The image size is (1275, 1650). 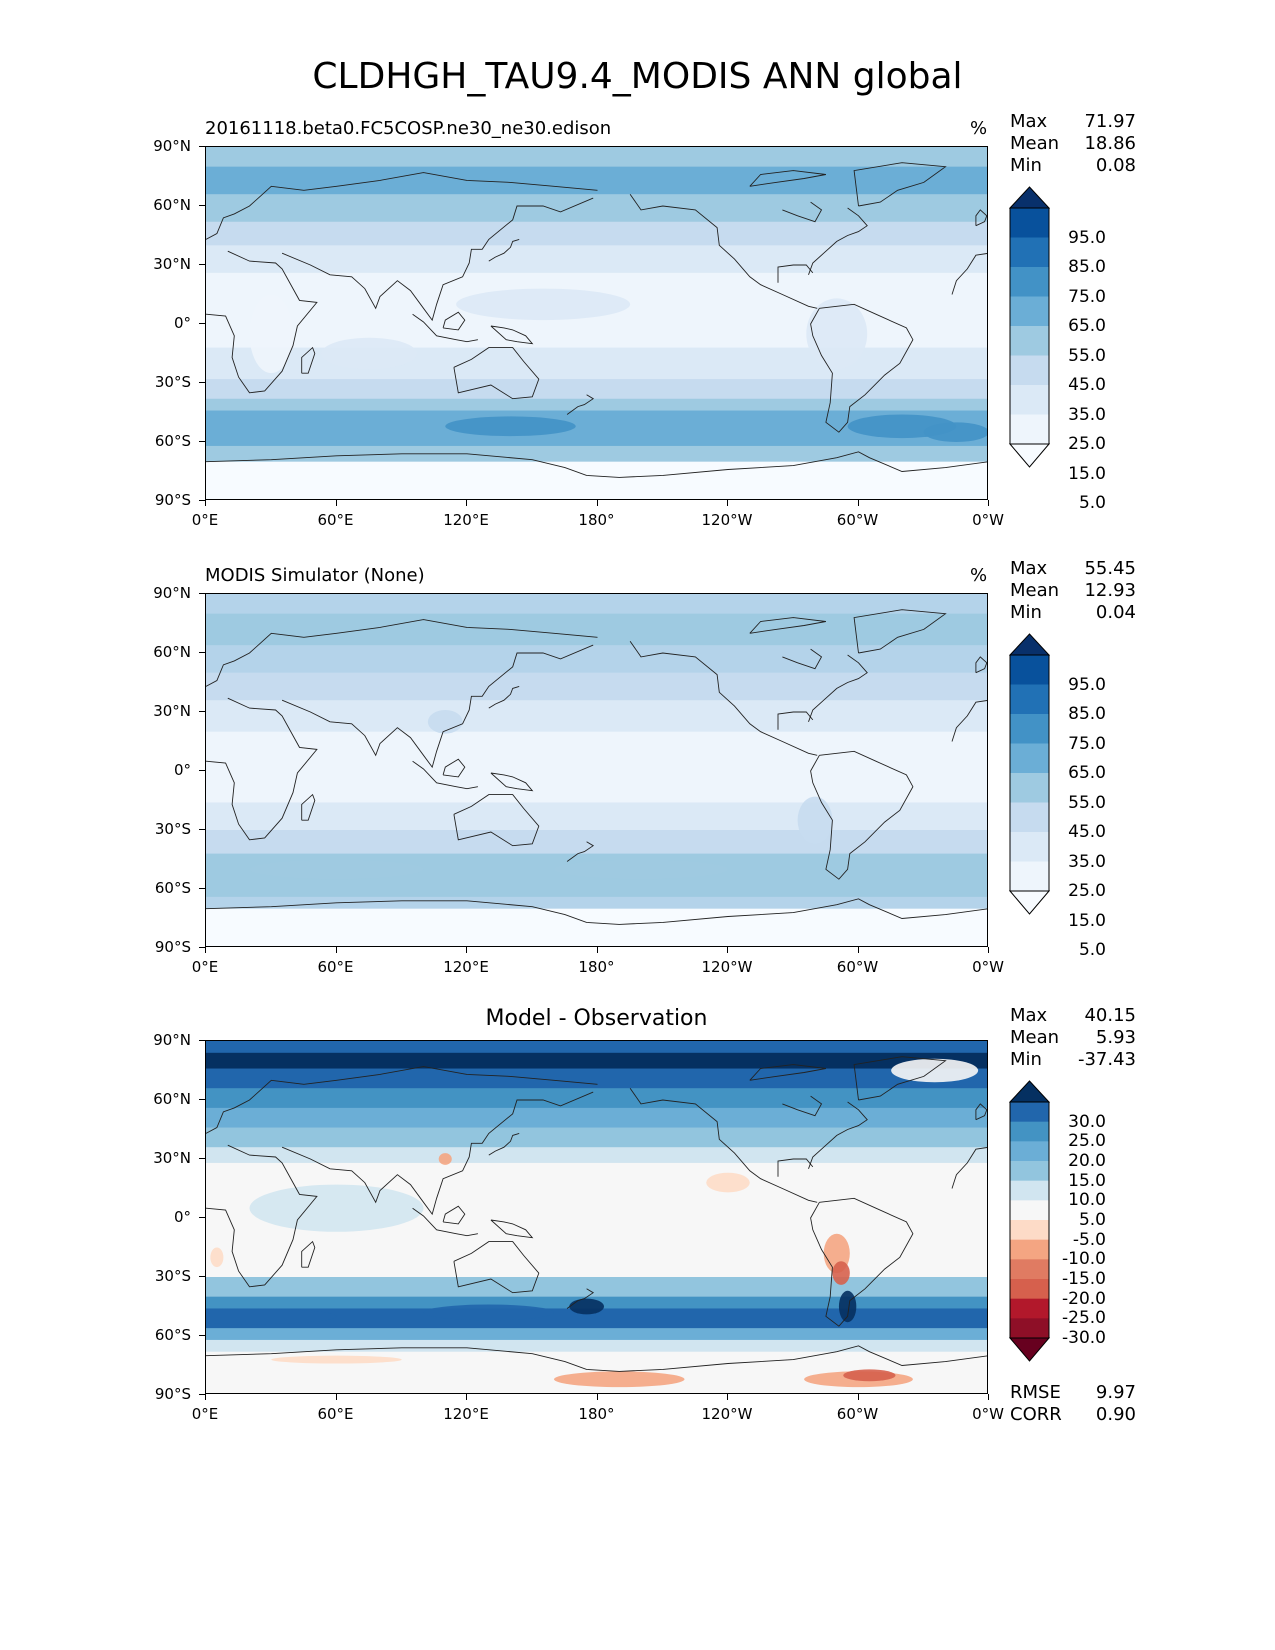 I want to click on colorbar-tick-label: -25.0, so click(x=1084, y=1318).